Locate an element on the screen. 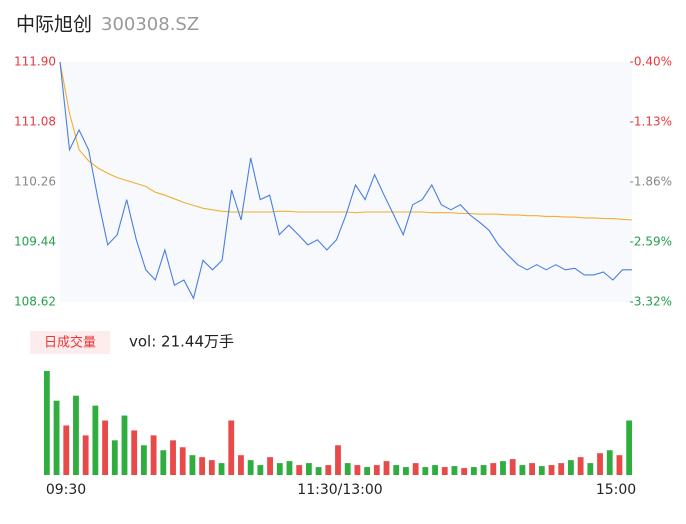 This screenshot has width=686, height=524. volume-title: 日成交量 is located at coordinates (70, 343).